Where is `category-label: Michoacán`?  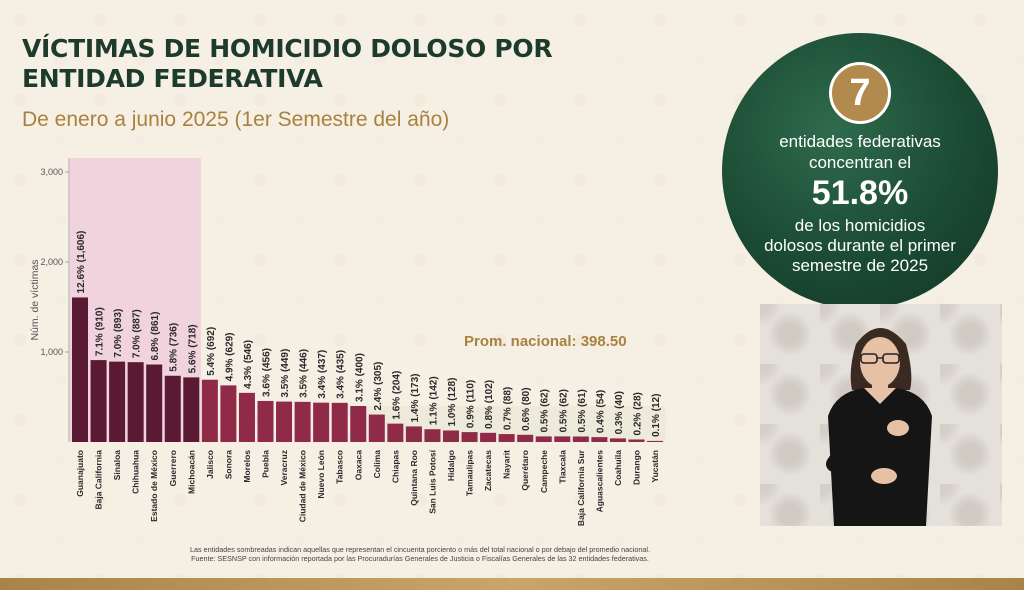 category-label: Michoacán is located at coordinates (191, 472).